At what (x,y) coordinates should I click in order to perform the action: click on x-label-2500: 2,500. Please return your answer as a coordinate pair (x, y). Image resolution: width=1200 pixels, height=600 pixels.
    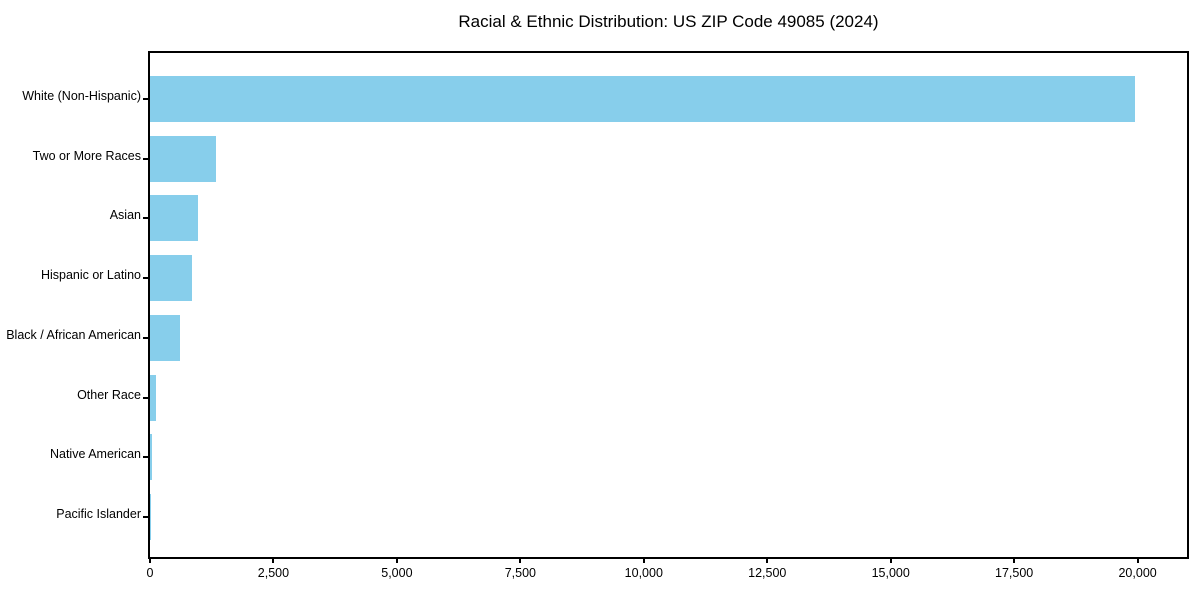
    Looking at the image, I should click on (273, 573).